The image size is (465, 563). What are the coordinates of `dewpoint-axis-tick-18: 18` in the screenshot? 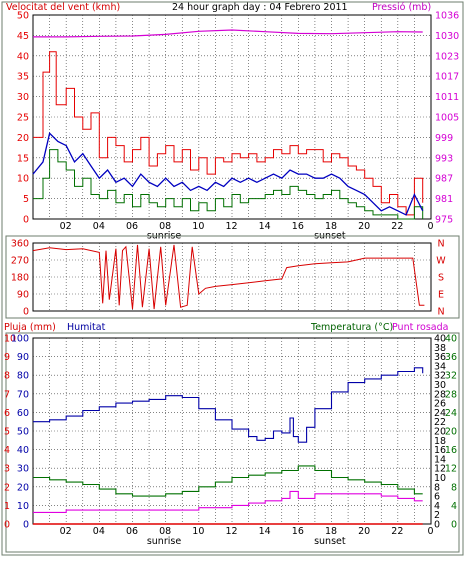 It's located at (440, 441).